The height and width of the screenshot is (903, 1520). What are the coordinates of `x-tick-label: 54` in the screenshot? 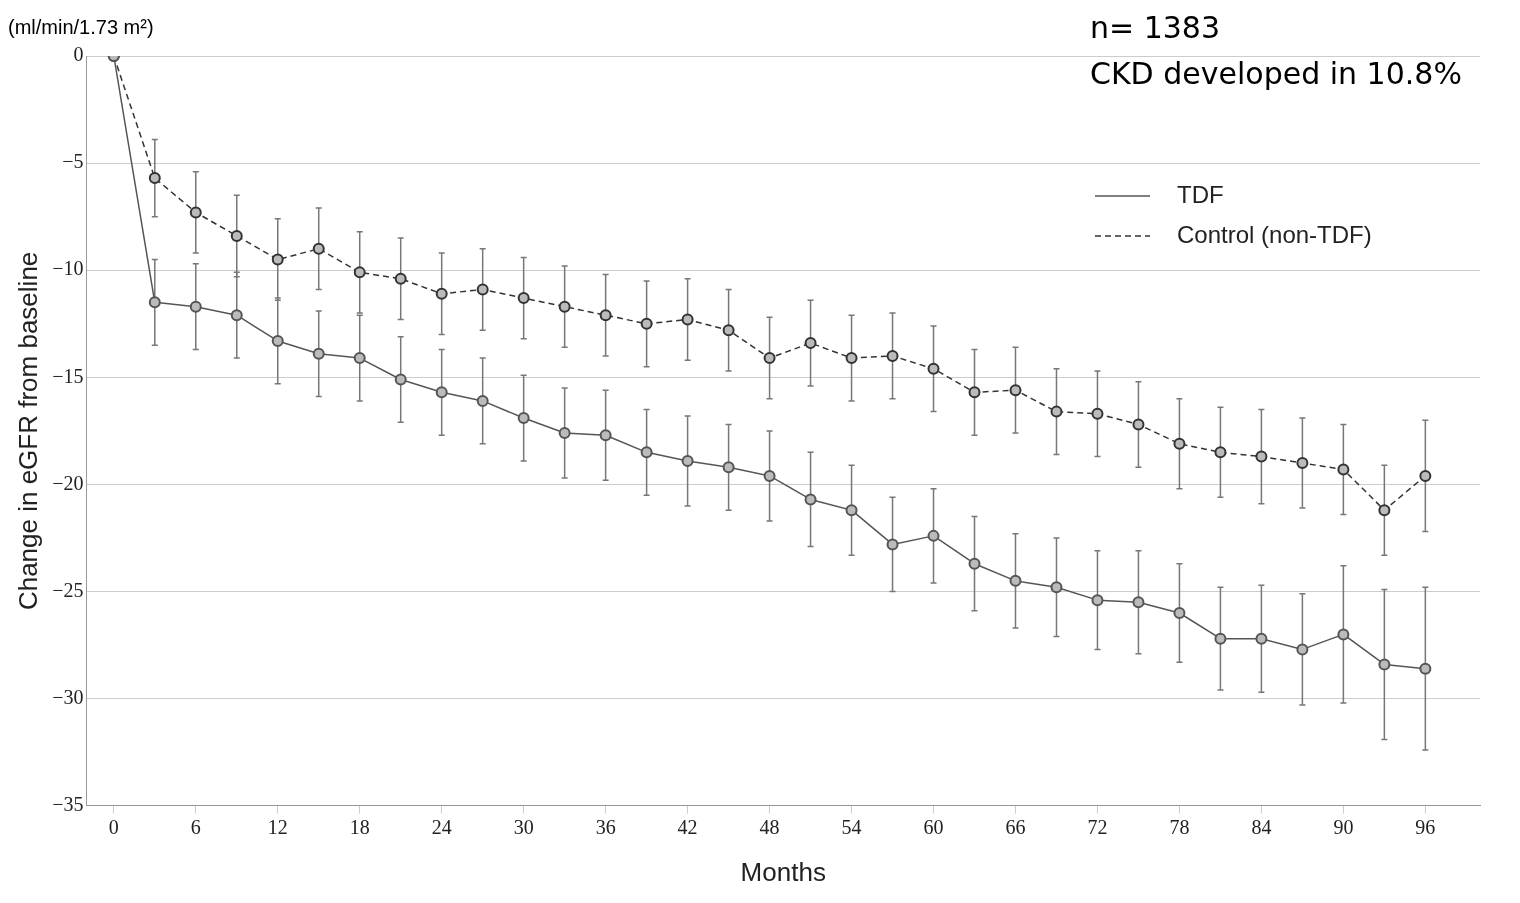 It's located at (851, 827).